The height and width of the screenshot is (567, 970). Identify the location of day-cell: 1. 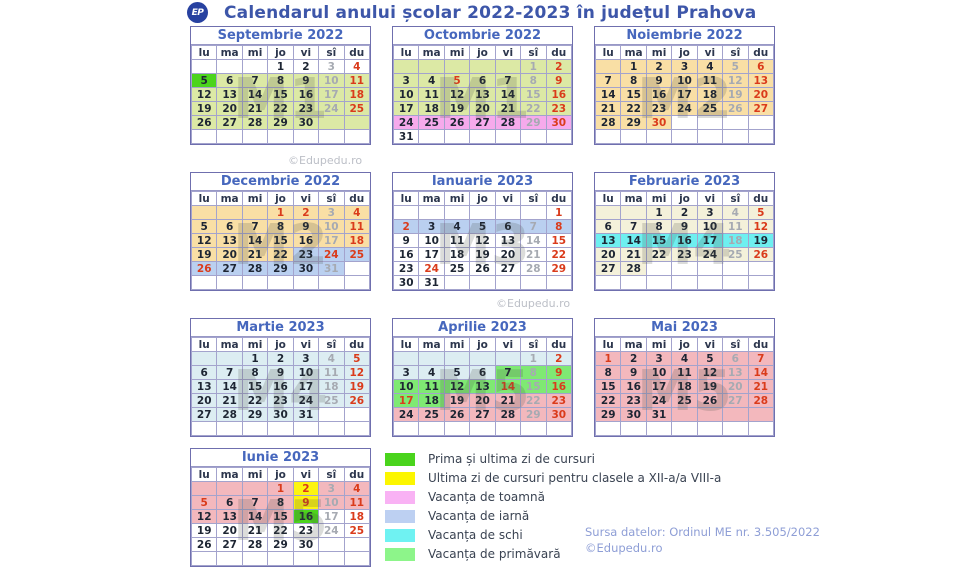
(280, 66).